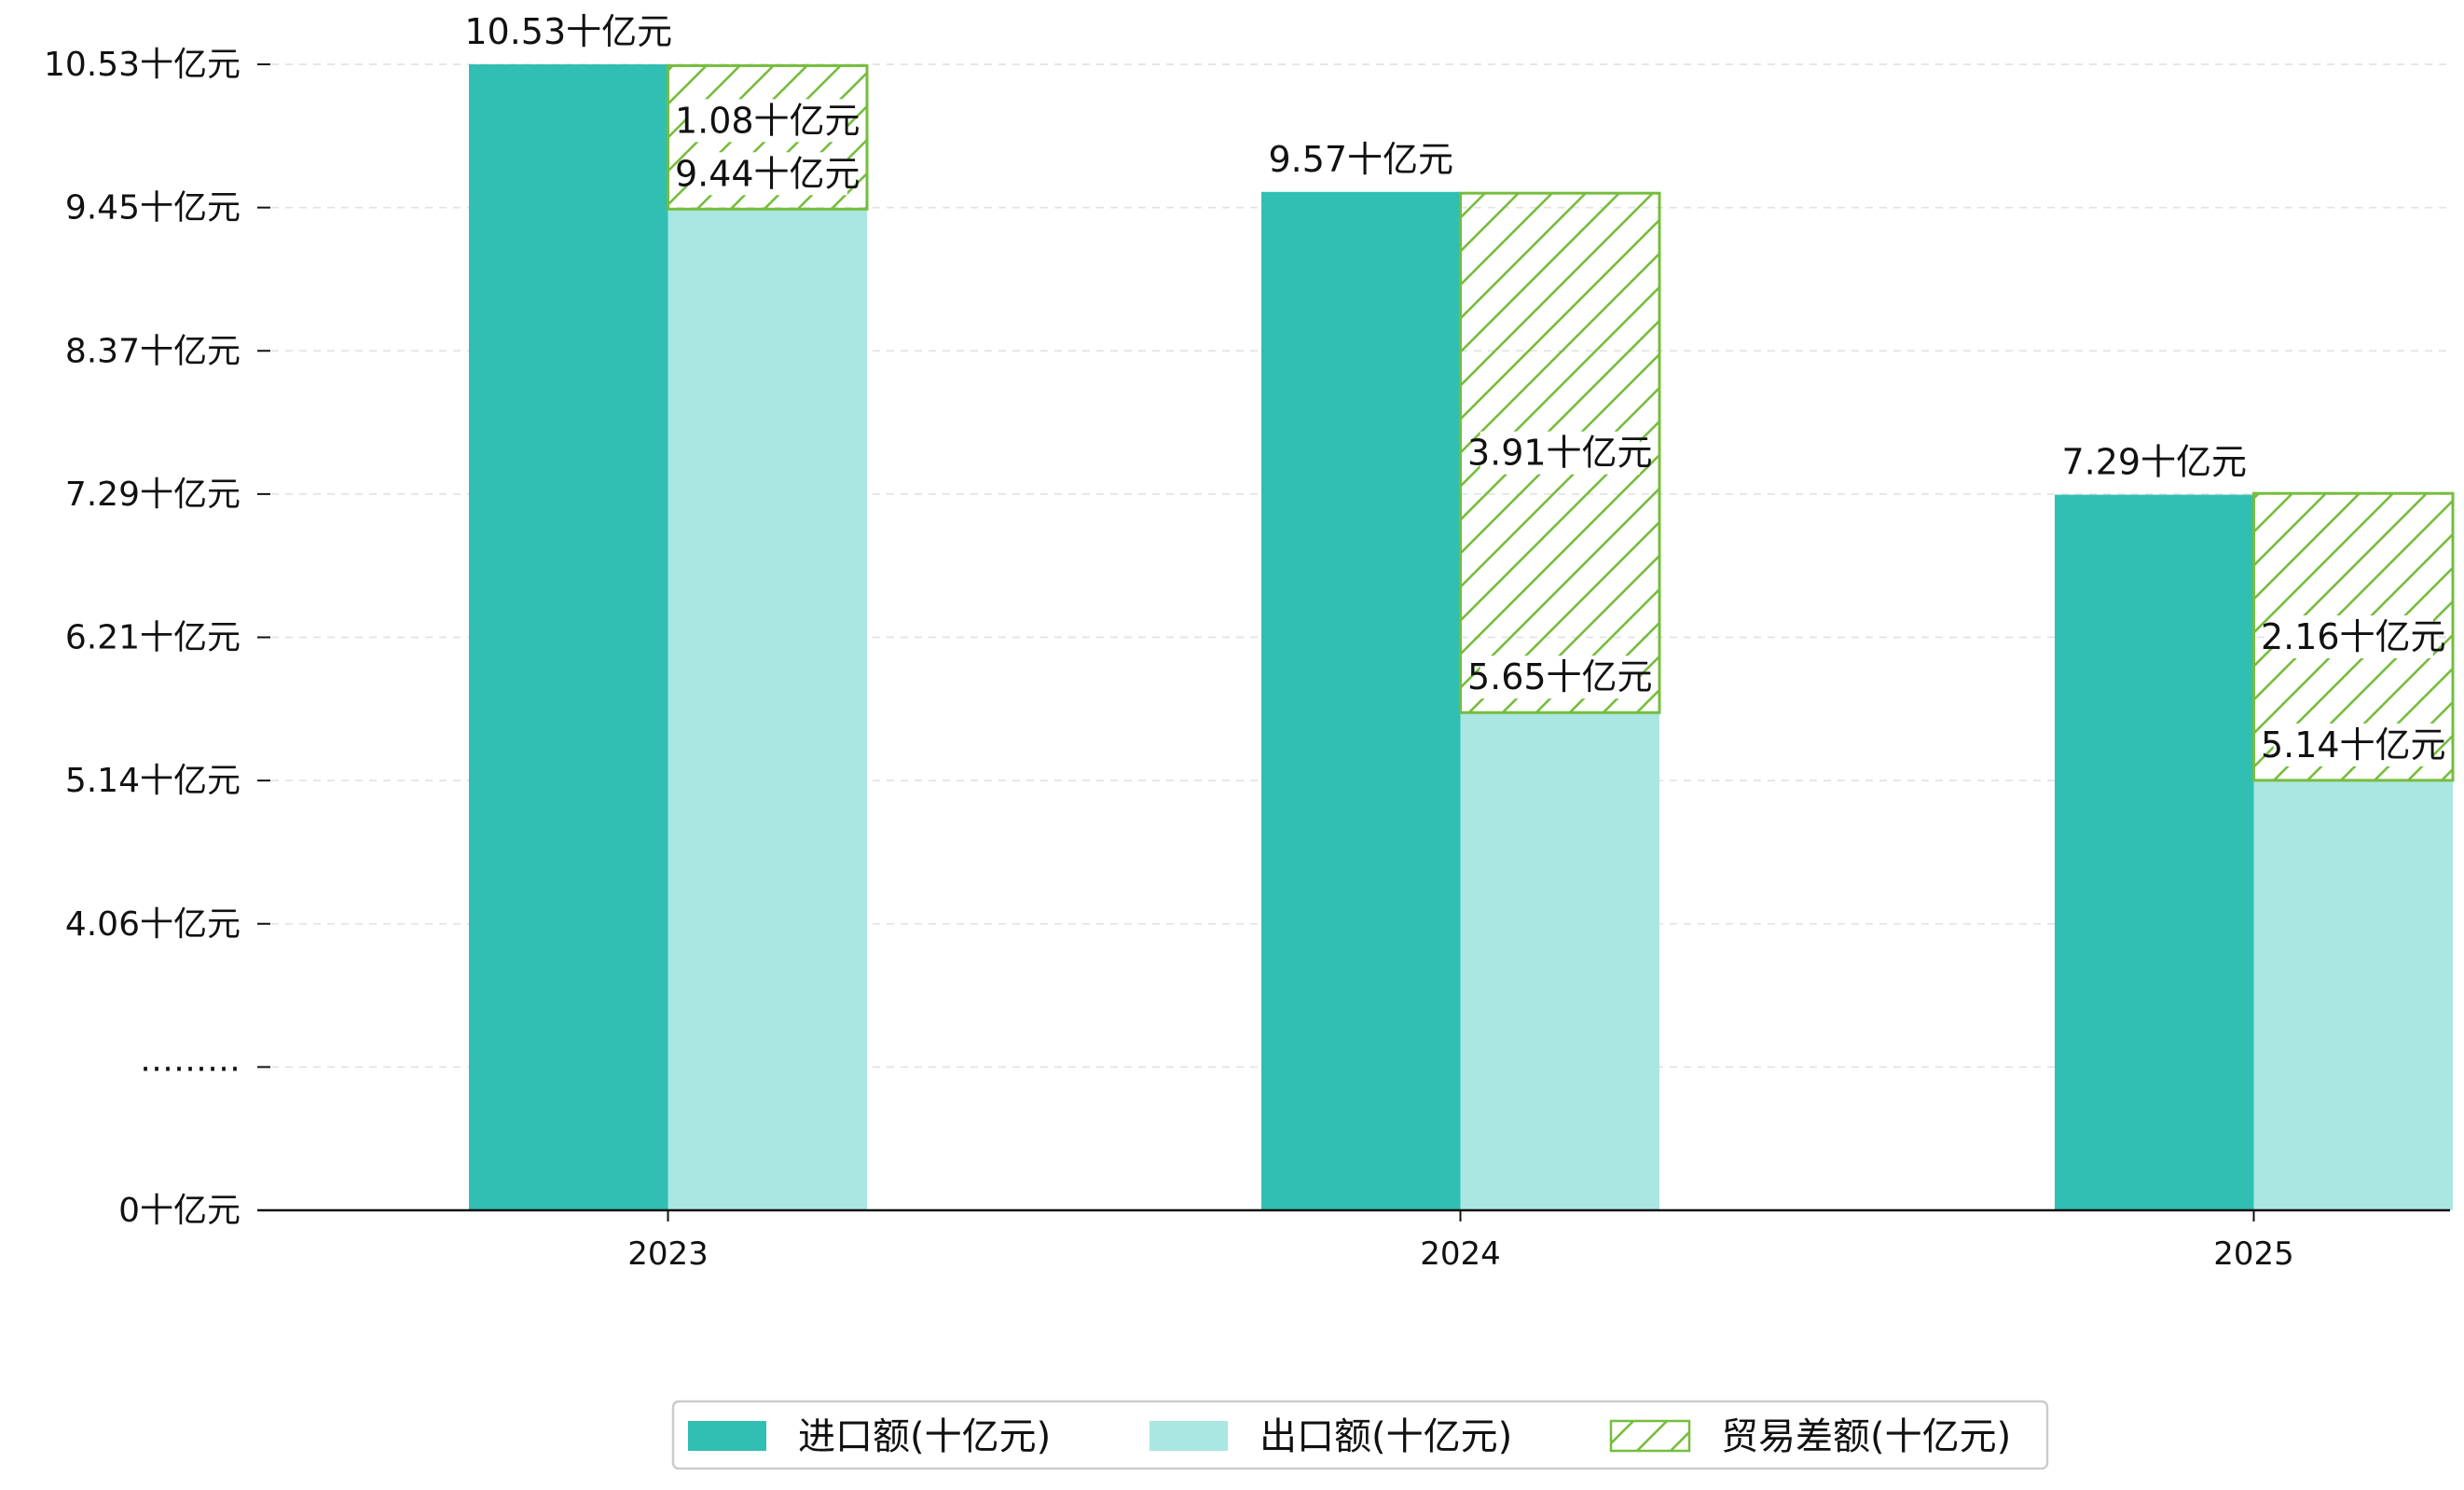 This screenshot has height=1490, width=2464. Describe the element at coordinates (153, 495) in the screenshot. I see `y-tick-label: 7.29十亿元` at that location.